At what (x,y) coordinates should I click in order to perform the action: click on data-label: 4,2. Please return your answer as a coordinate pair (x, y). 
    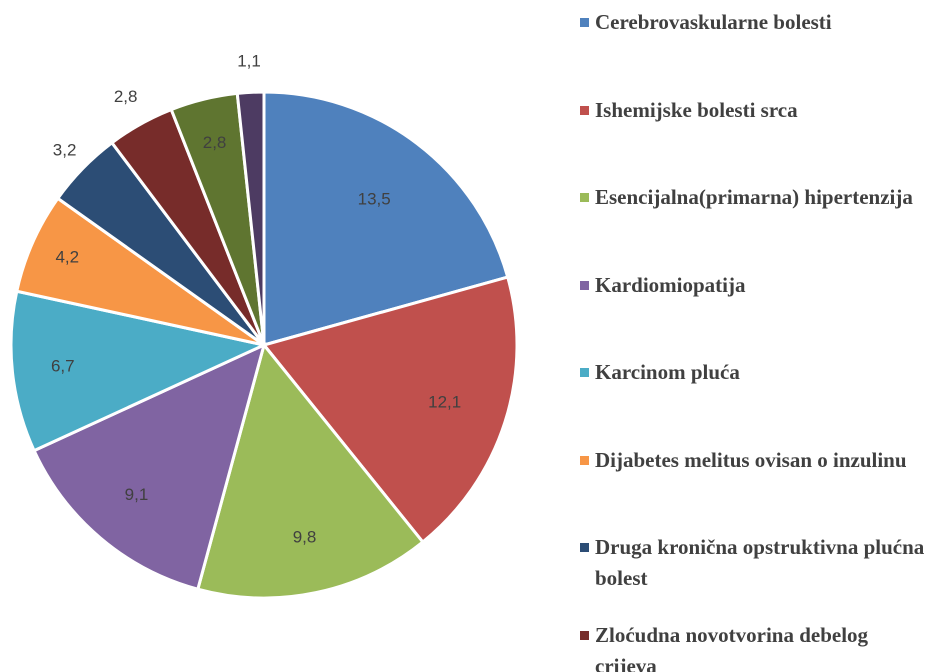
    Looking at the image, I should click on (67, 257).